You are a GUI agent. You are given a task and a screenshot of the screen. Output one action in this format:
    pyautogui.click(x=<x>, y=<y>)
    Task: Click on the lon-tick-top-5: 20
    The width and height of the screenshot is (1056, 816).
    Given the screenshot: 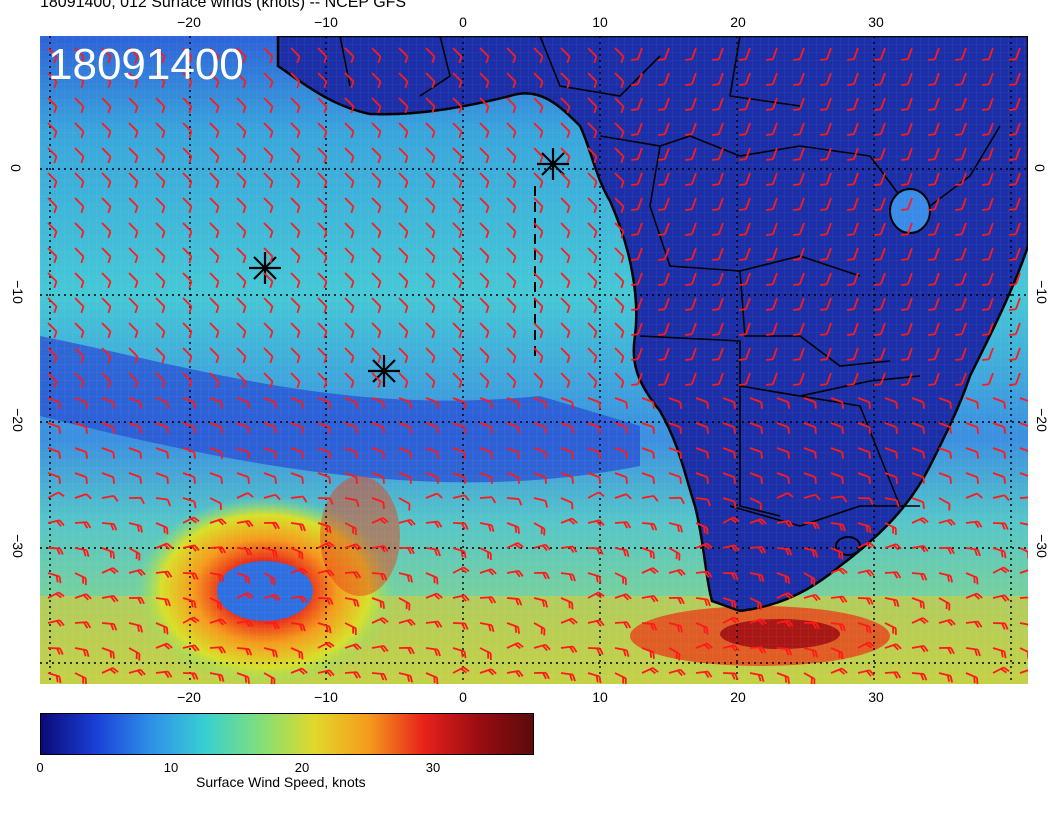 What is the action you would take?
    pyautogui.click(x=738, y=22)
    